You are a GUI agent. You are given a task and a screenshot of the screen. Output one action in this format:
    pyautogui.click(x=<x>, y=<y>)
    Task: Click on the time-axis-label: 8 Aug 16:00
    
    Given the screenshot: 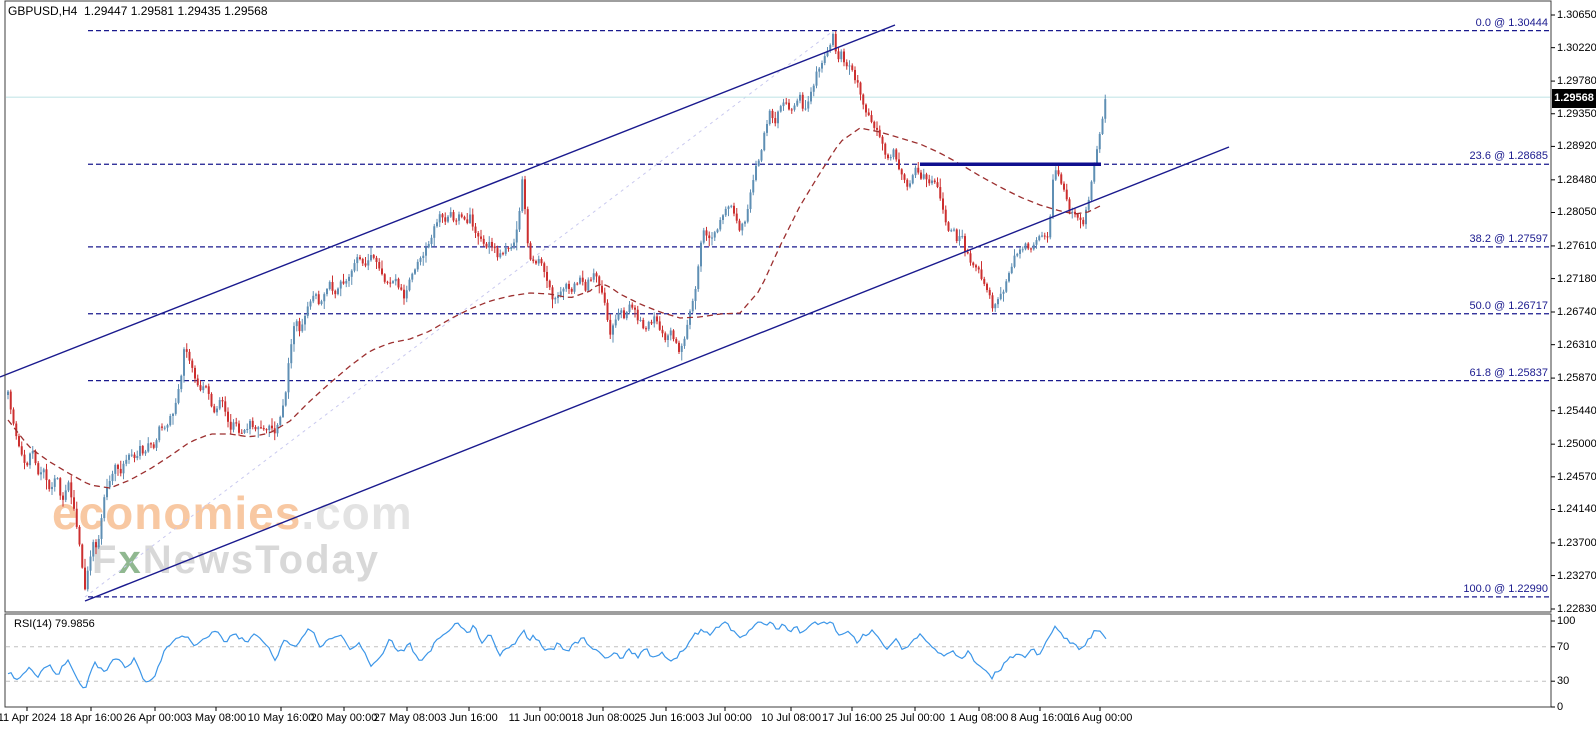 What is the action you would take?
    pyautogui.click(x=1040, y=718)
    